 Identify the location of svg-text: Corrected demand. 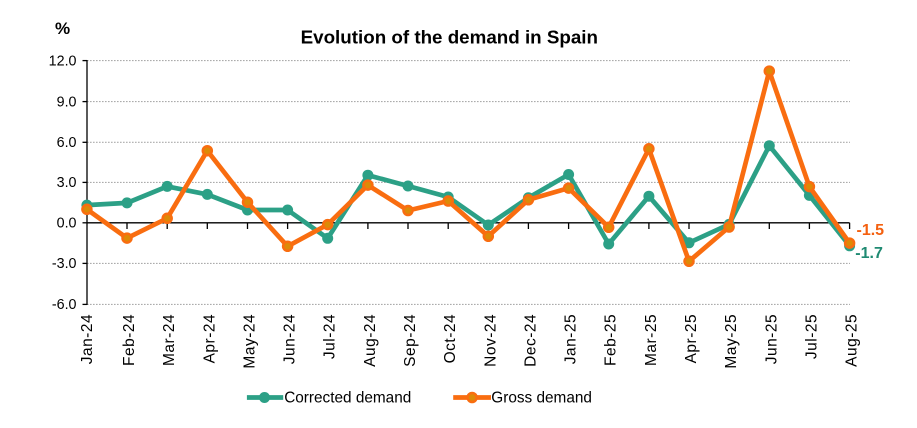
(347, 398).